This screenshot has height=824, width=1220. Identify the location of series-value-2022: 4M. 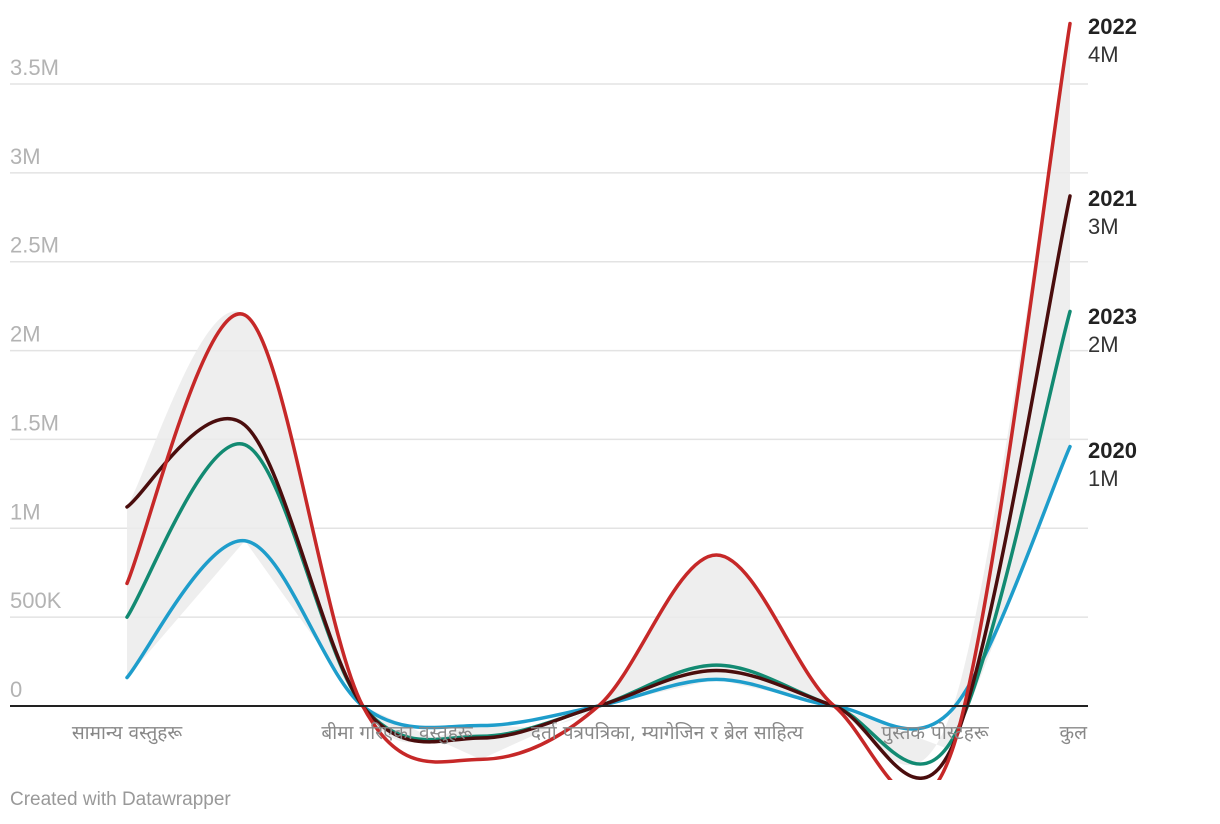
(1103, 54).